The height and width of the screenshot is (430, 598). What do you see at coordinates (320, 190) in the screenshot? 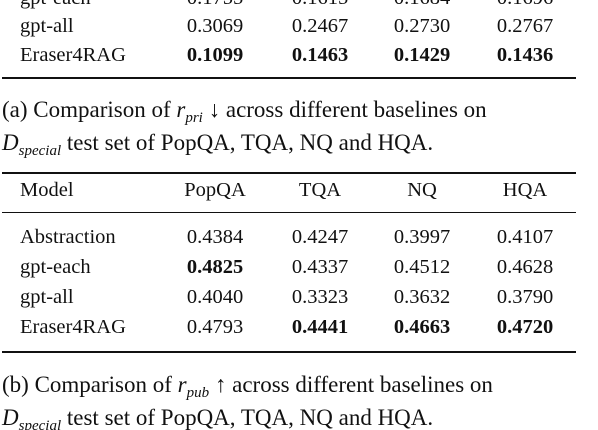
I see `column-header: TQA` at bounding box center [320, 190].